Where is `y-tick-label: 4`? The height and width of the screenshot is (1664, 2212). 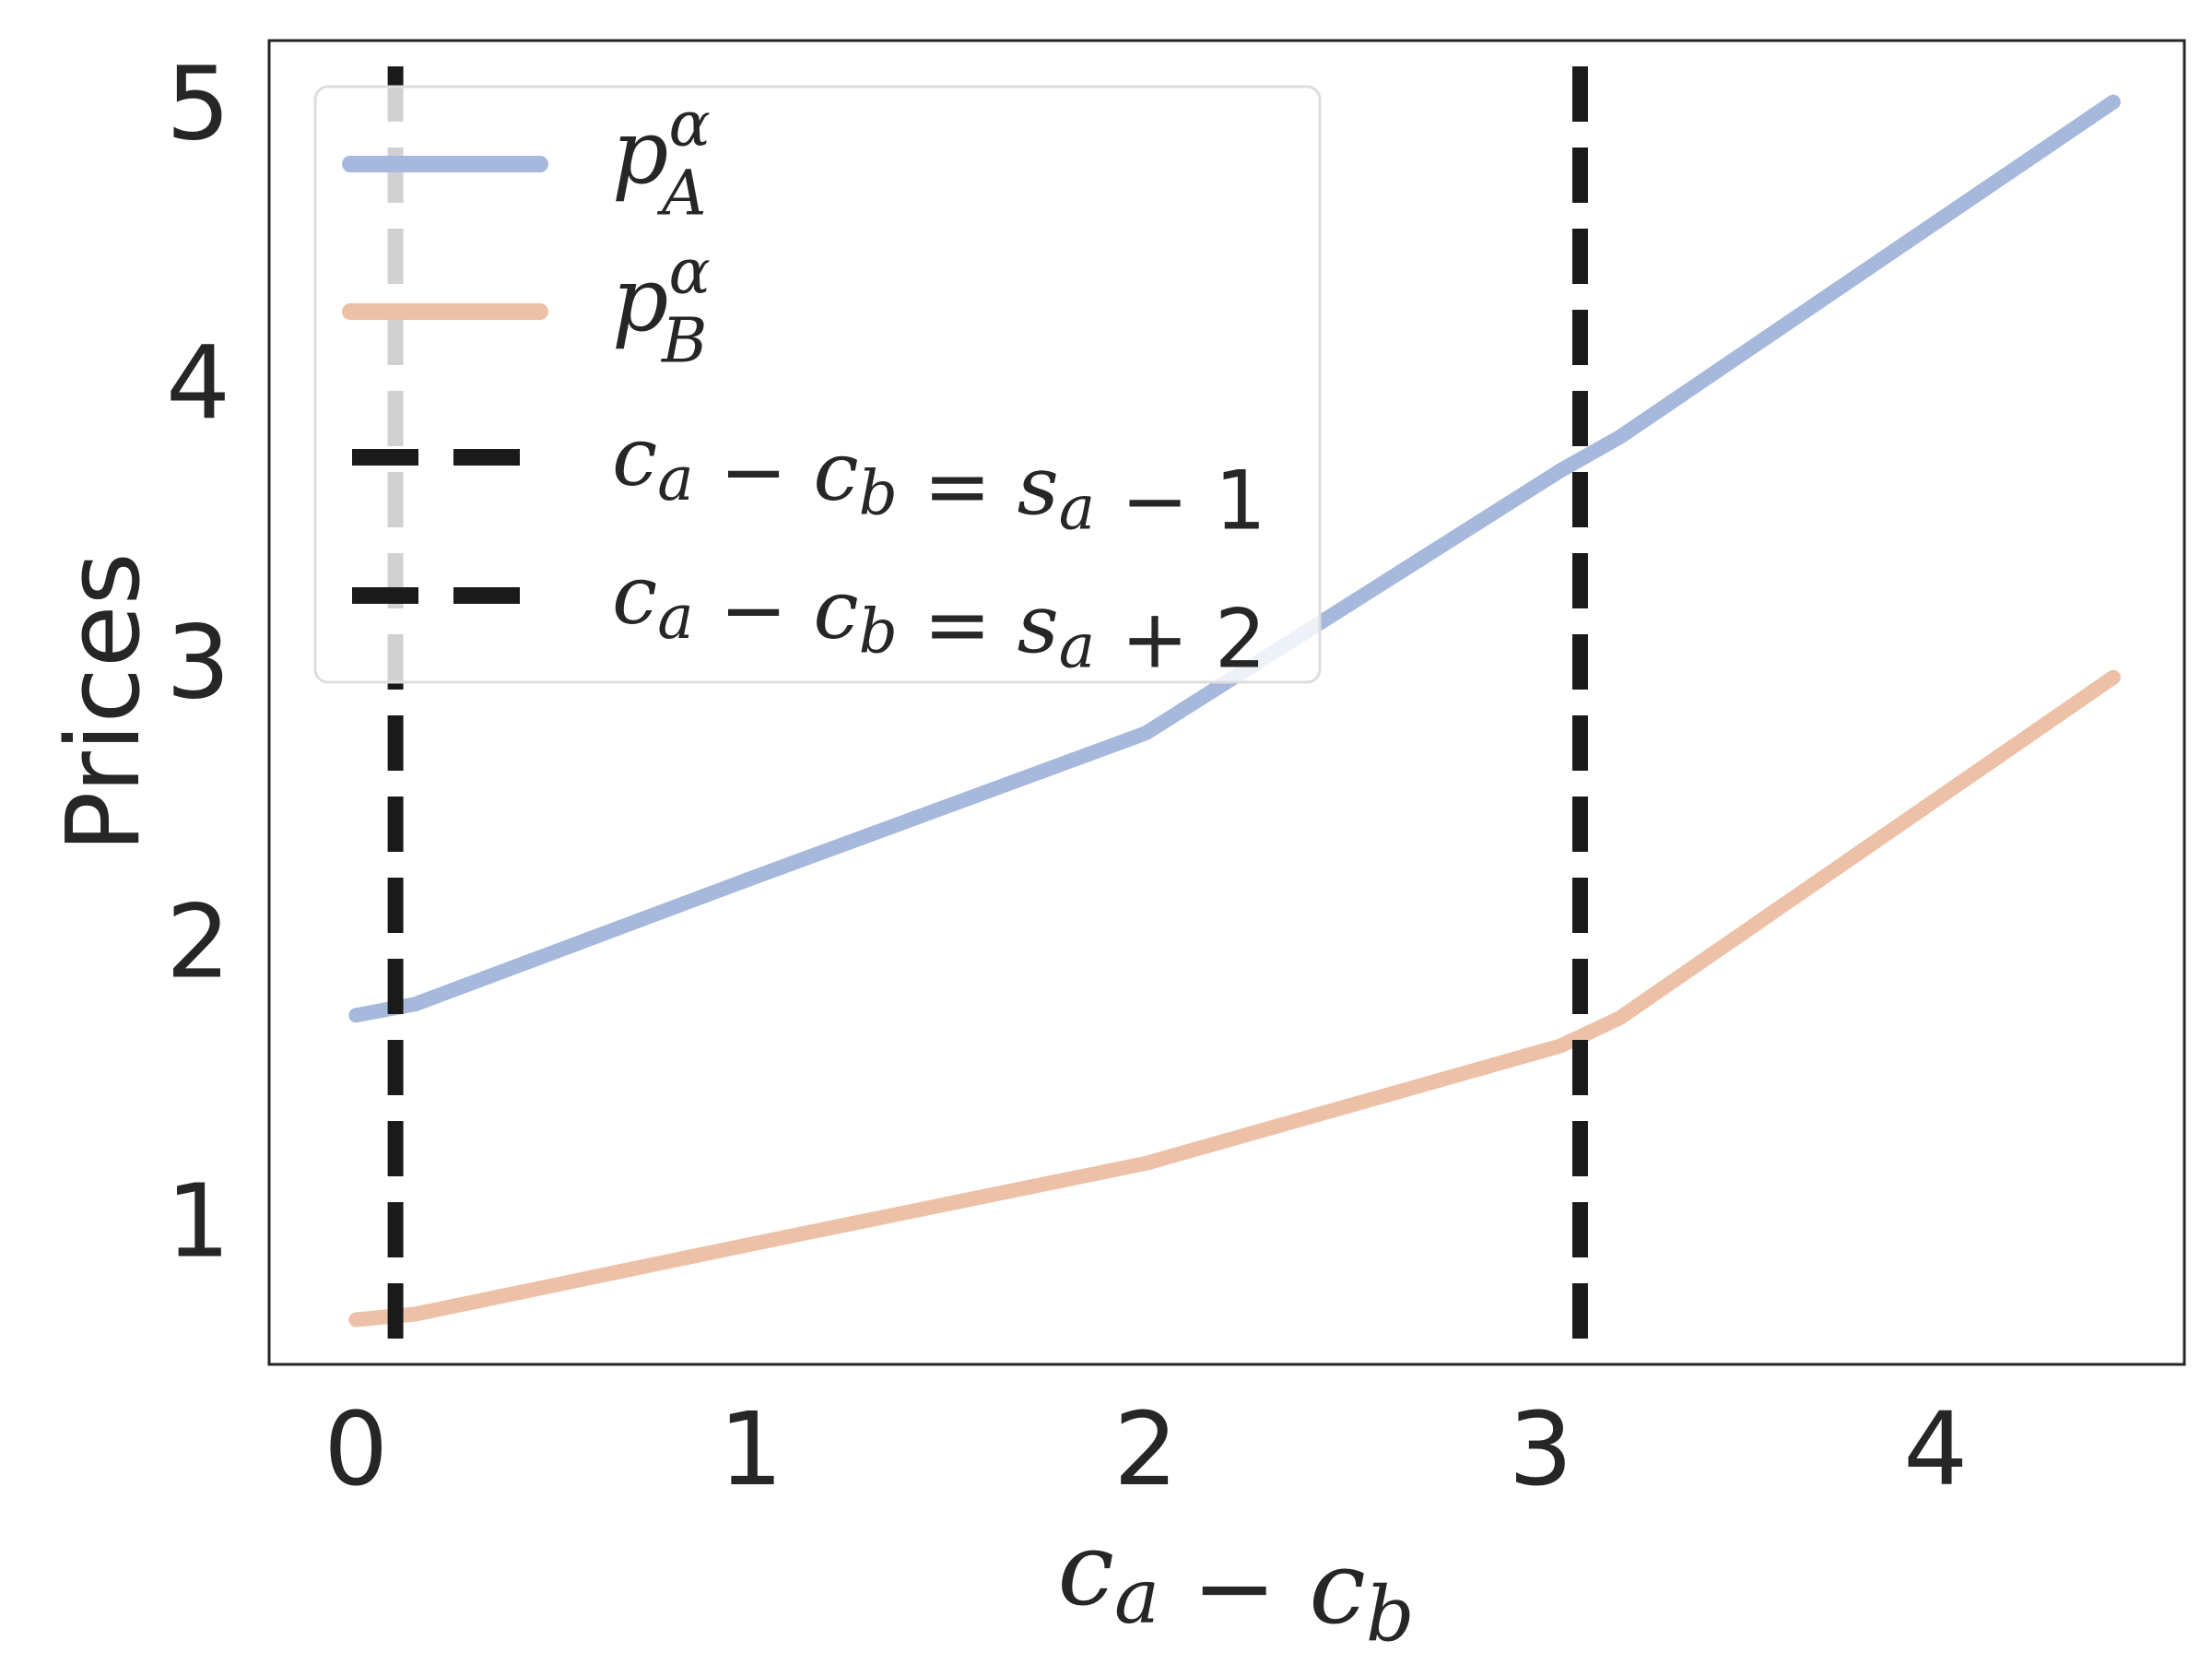
y-tick-label: 4 is located at coordinates (198, 384).